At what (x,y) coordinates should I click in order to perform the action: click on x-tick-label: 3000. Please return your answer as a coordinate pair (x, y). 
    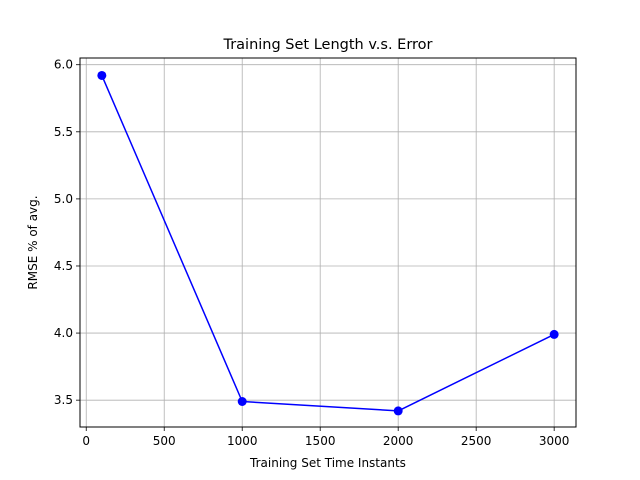
    Looking at the image, I should click on (554, 441).